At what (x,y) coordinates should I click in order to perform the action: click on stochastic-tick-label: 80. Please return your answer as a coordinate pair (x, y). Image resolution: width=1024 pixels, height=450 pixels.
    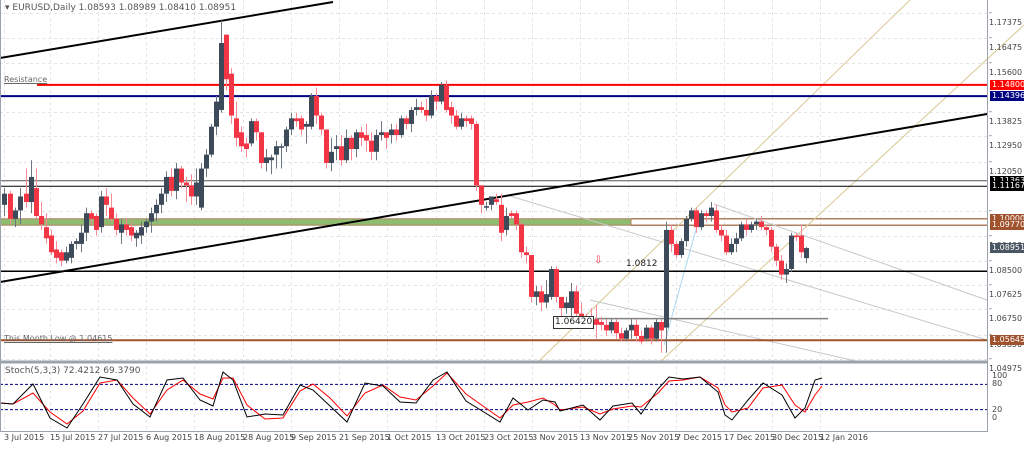
    Looking at the image, I should click on (997, 384).